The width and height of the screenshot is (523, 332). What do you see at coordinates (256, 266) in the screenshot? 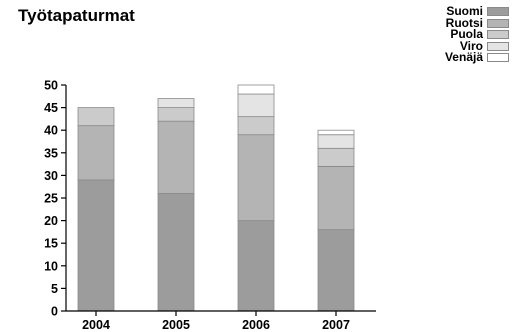
I see `bar-segment-suomi-2006` at bounding box center [256, 266].